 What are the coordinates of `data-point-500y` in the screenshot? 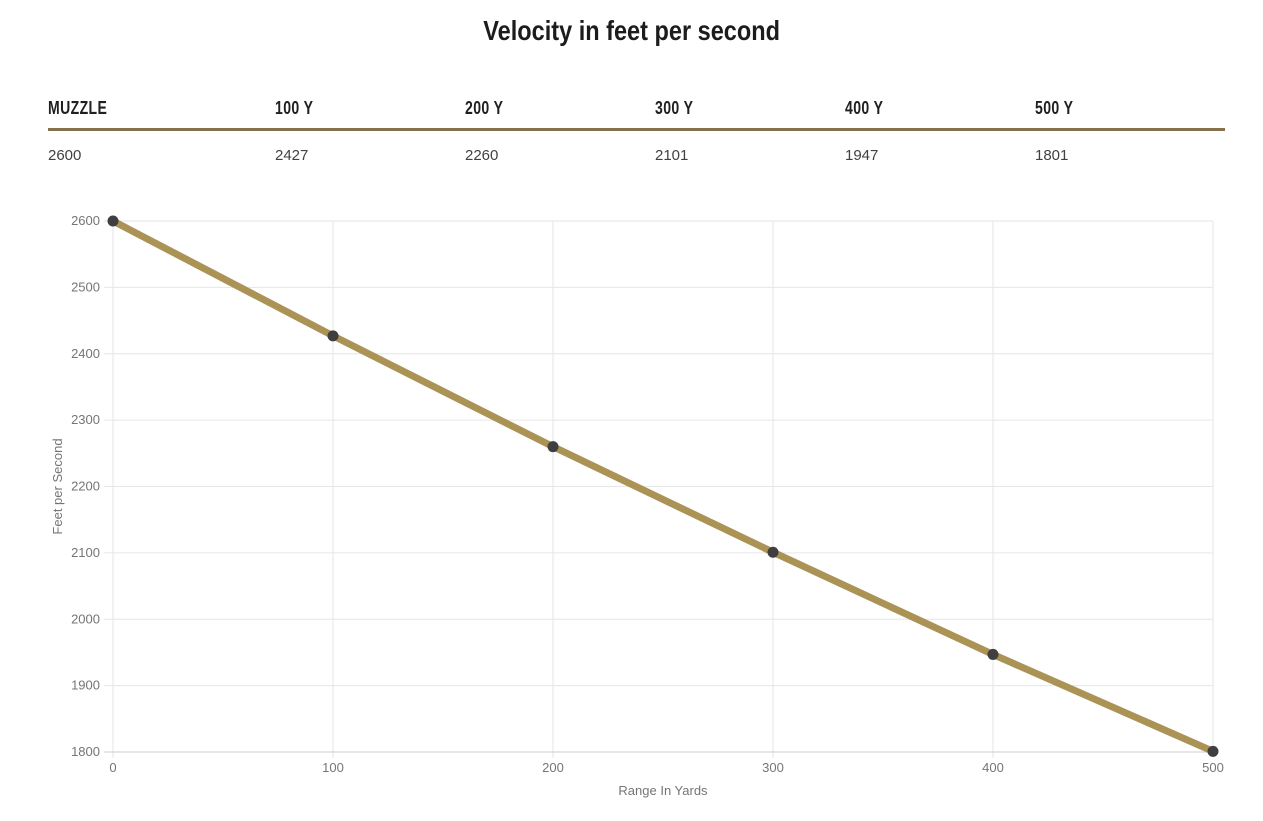 It's located at (1213, 751).